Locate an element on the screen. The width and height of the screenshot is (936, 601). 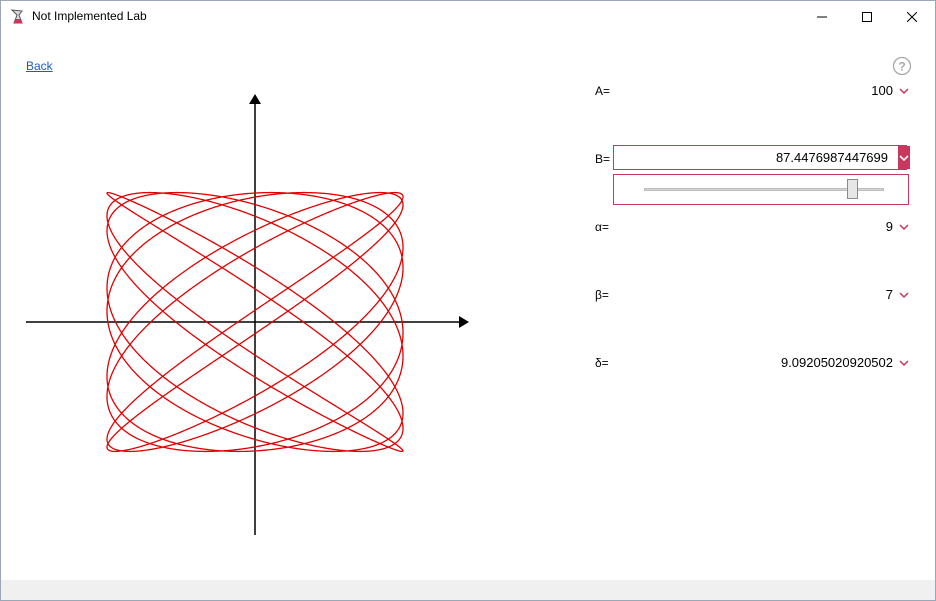
lab-flask-icon is located at coordinates (16, 16).